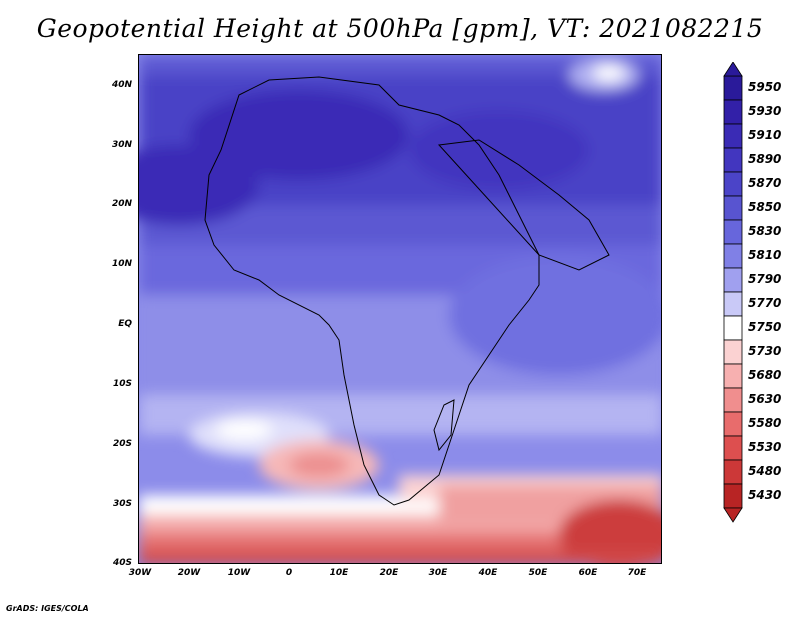 This screenshot has height=618, width=800. What do you see at coordinates (140, 573) in the screenshot?
I see `lon-label-30w: 30W` at bounding box center [140, 573].